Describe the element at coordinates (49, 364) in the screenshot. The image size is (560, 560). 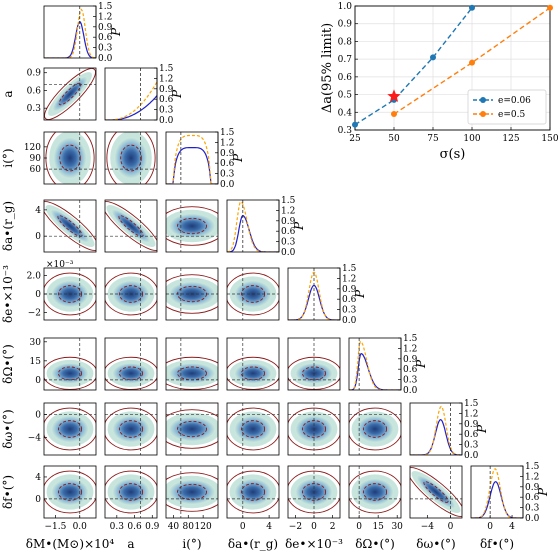
I see `panel-dO-dM: 0 15 30 δΩ•(°)` at that location.